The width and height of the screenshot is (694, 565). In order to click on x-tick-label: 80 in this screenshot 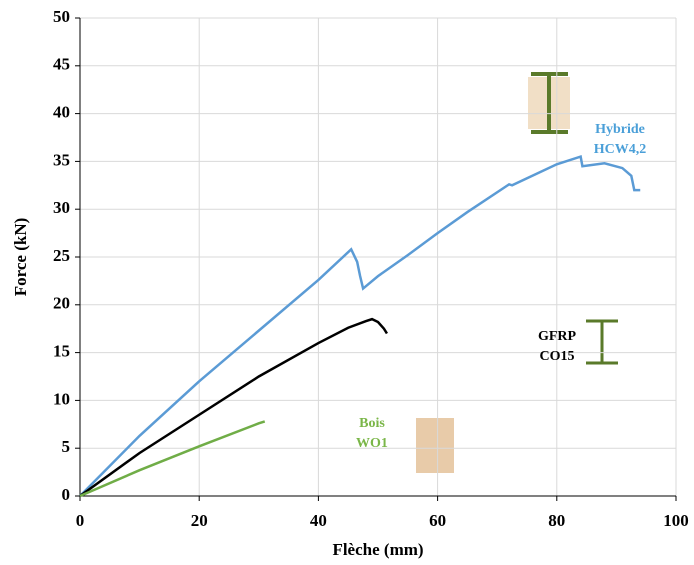, I will do `click(556, 520)`.